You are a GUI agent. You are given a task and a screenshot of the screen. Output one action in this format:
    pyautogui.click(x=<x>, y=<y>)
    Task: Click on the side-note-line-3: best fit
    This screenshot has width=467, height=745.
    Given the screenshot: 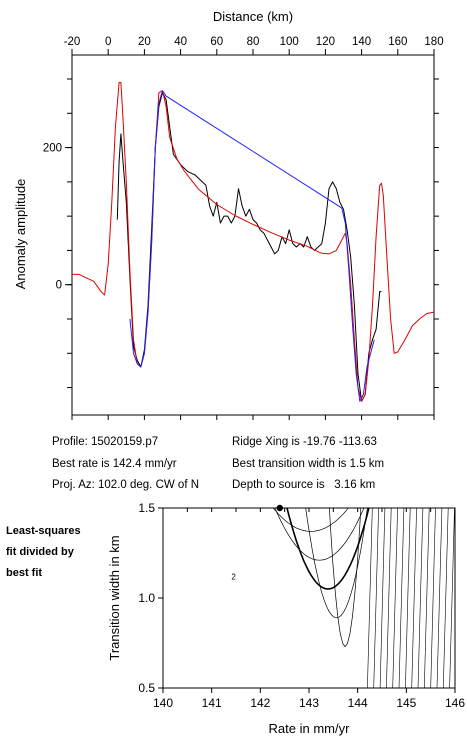 What is the action you would take?
    pyautogui.click(x=24, y=573)
    